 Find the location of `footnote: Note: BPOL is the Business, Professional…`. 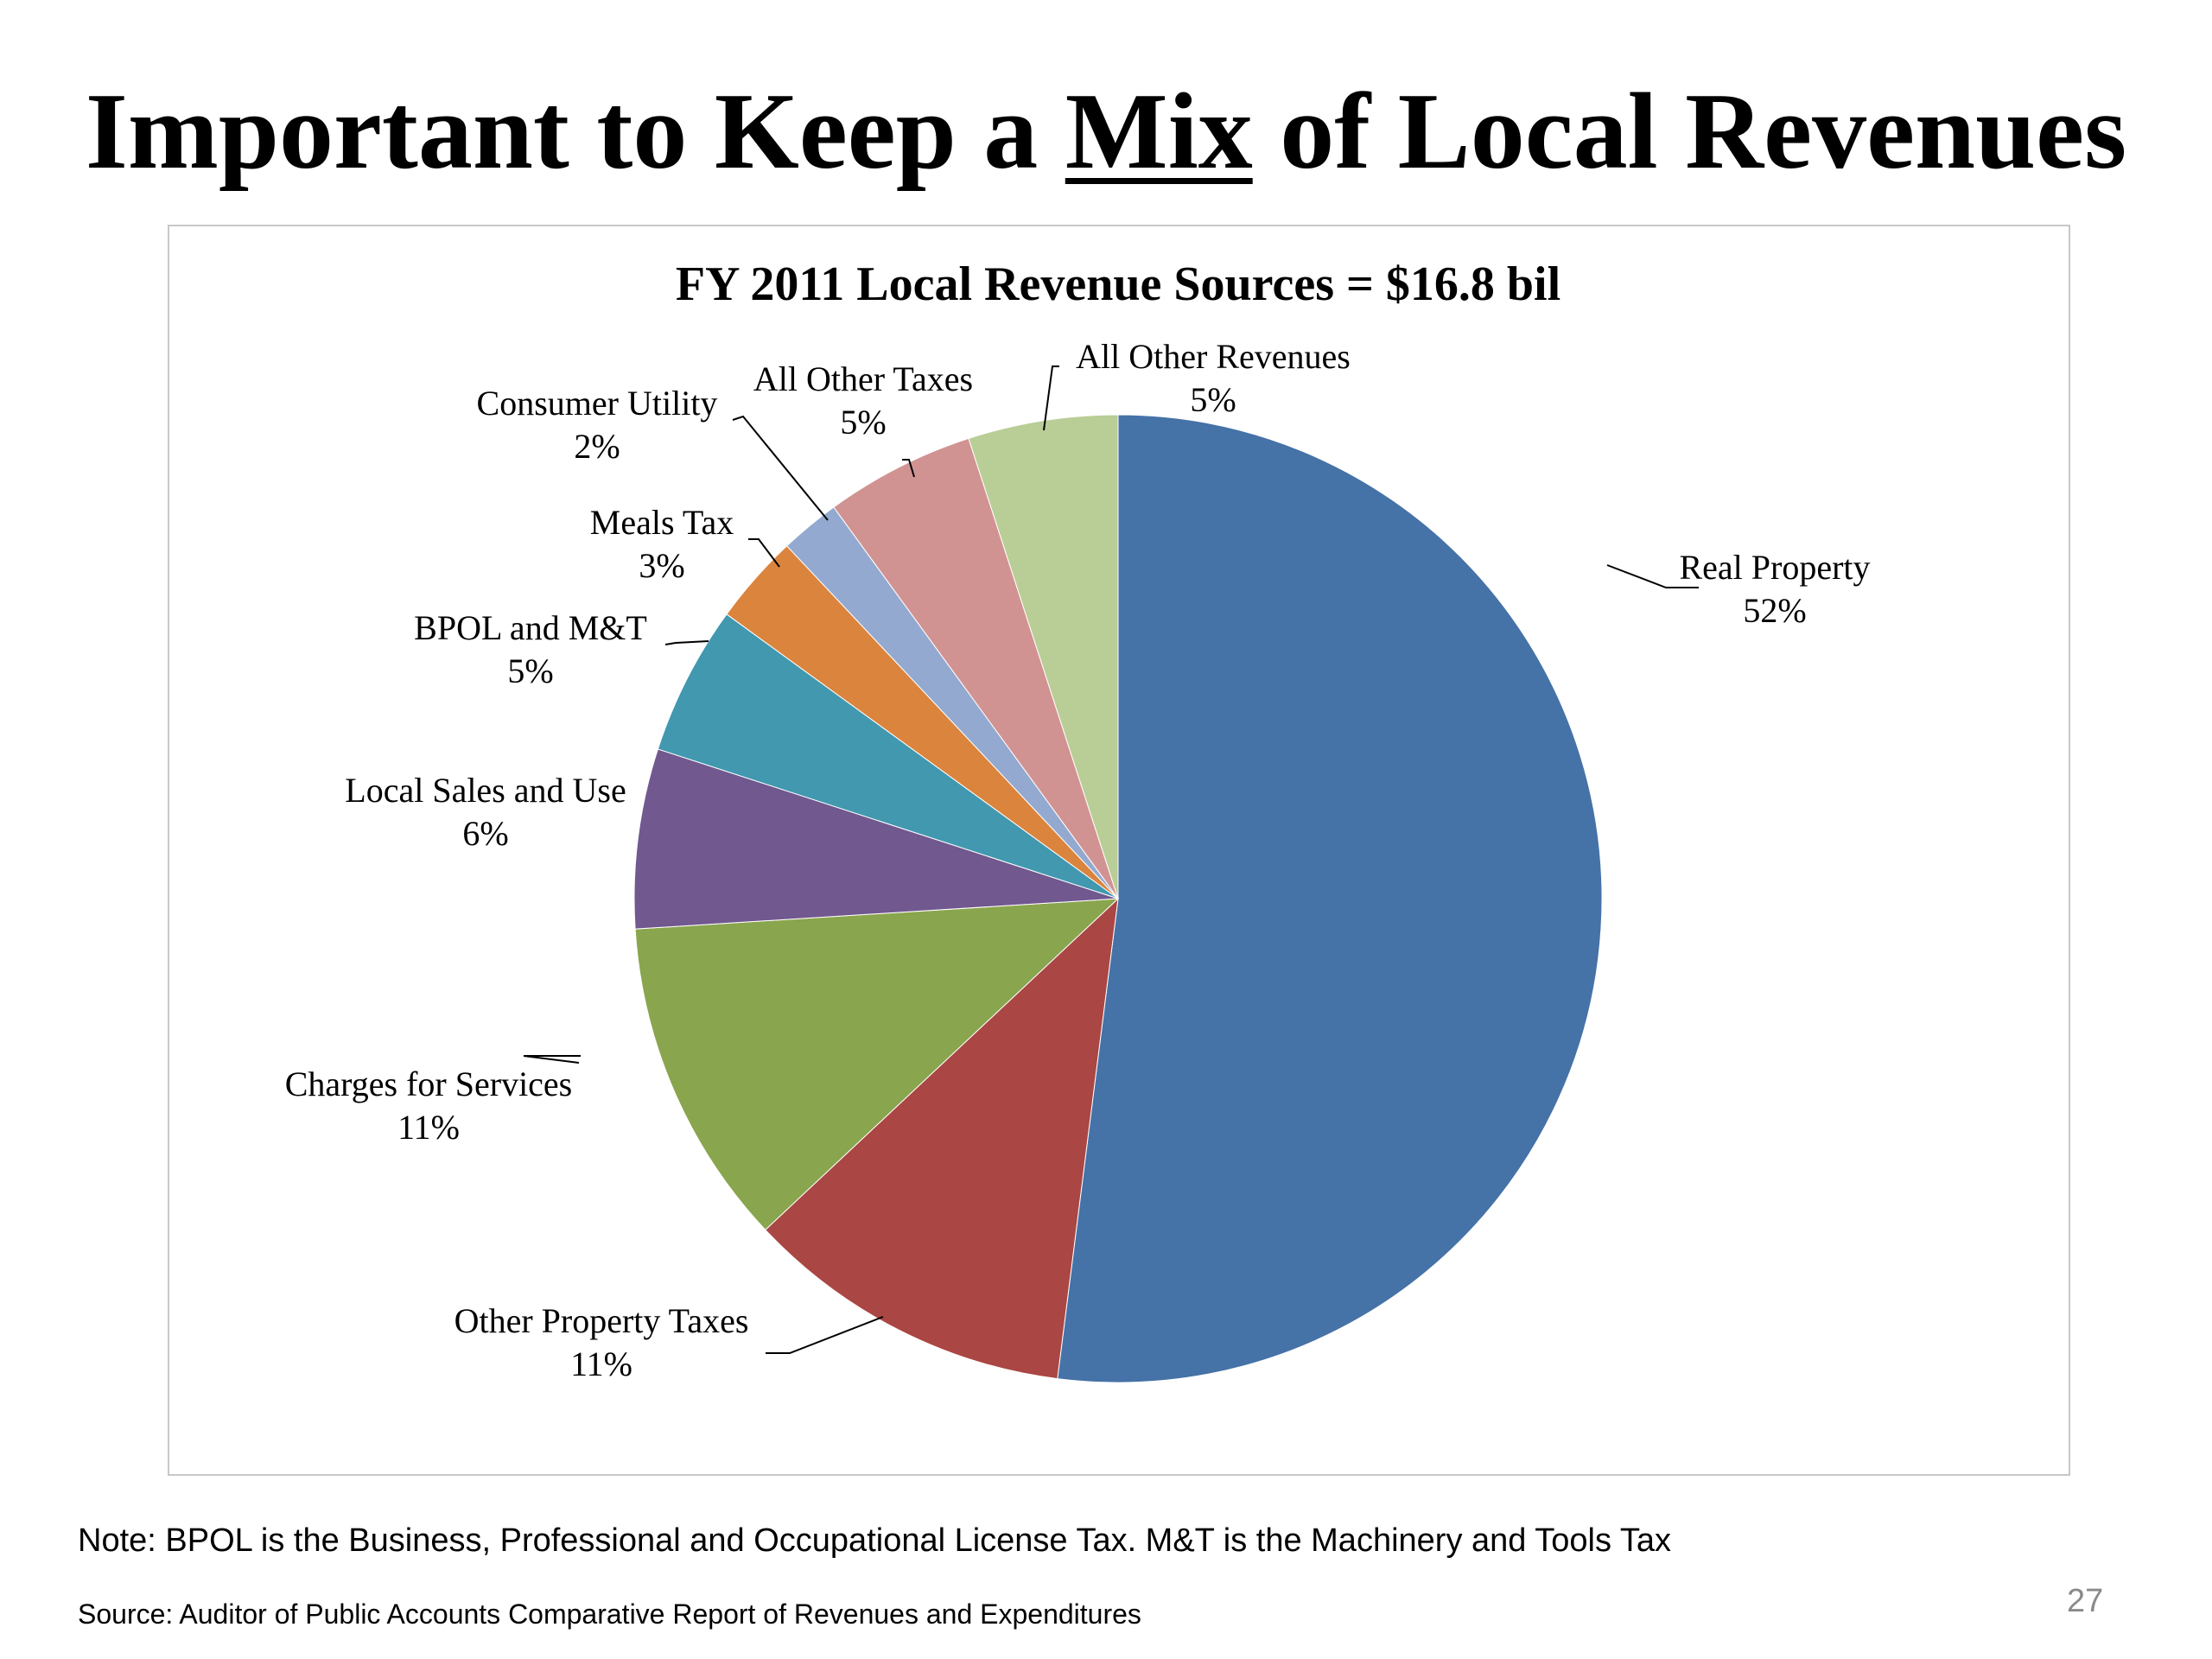

footnote: Note: BPOL is the Business, Professional… is located at coordinates (874, 1540).